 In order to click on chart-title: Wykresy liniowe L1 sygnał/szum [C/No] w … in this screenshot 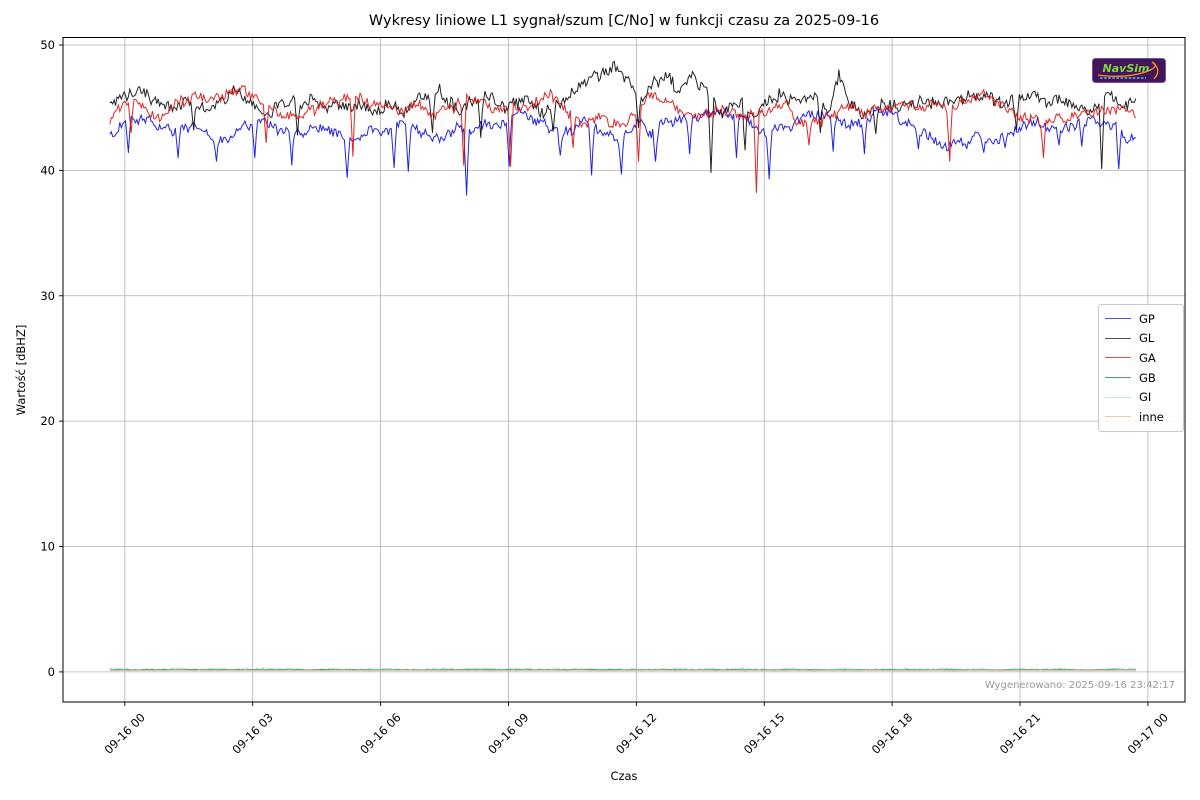, I will do `click(624, 21)`.